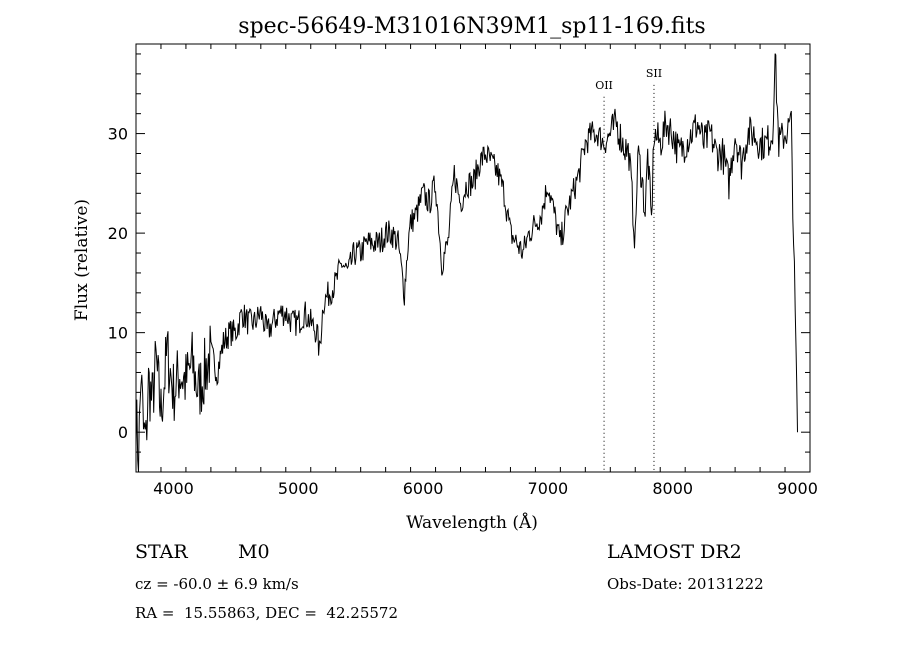 The image size is (900, 650). What do you see at coordinates (548, 488) in the screenshot?
I see `x-tick-label: 7000` at bounding box center [548, 488].